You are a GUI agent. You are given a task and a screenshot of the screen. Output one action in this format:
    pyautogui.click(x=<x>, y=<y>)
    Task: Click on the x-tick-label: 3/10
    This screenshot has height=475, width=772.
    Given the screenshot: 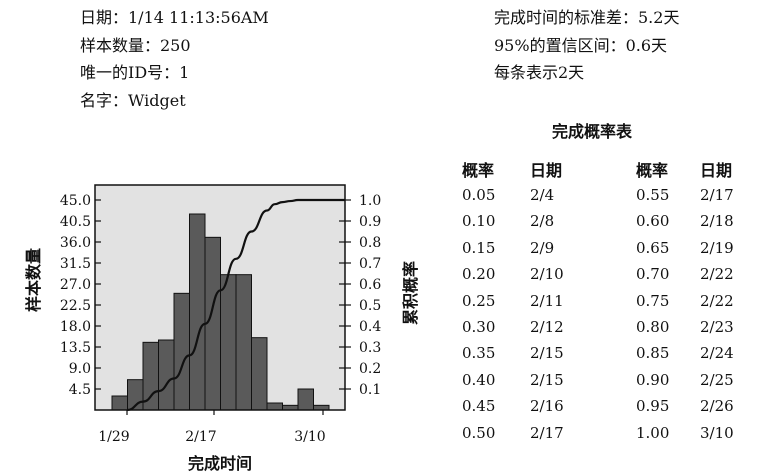 What is the action you would take?
    pyautogui.click(x=309, y=437)
    